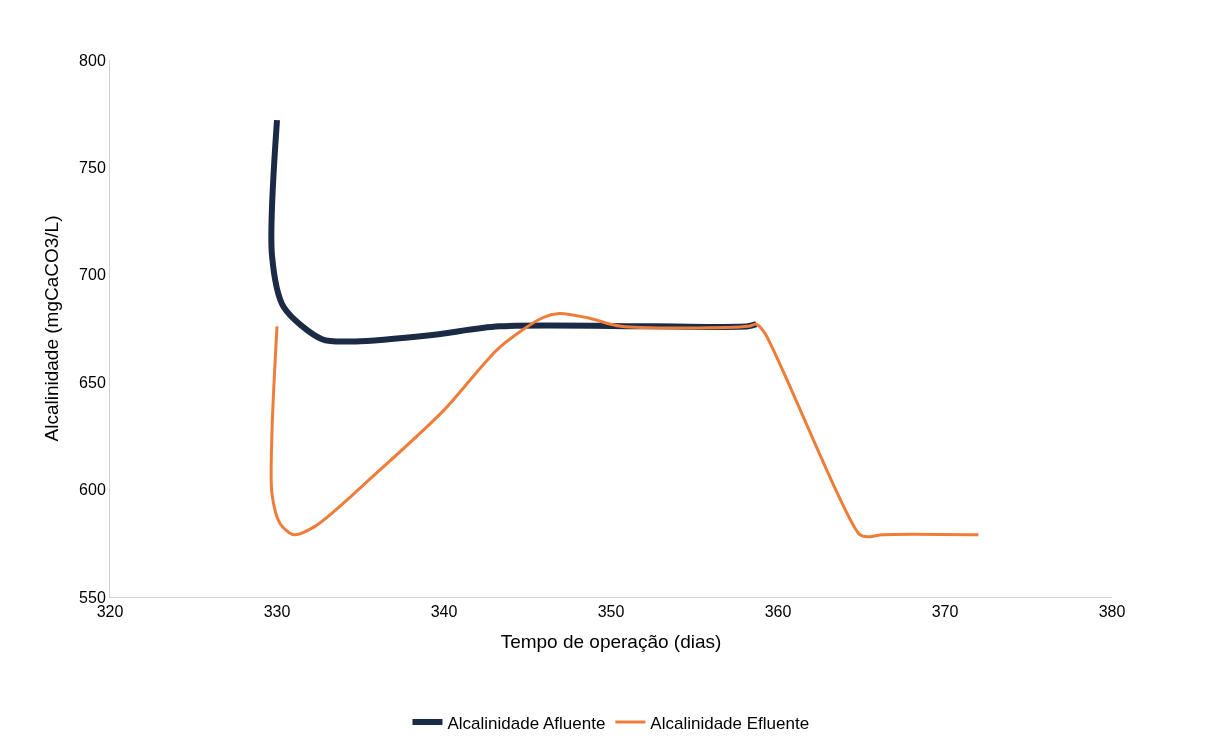  I want to click on x-tick-label: 350, so click(611, 612).